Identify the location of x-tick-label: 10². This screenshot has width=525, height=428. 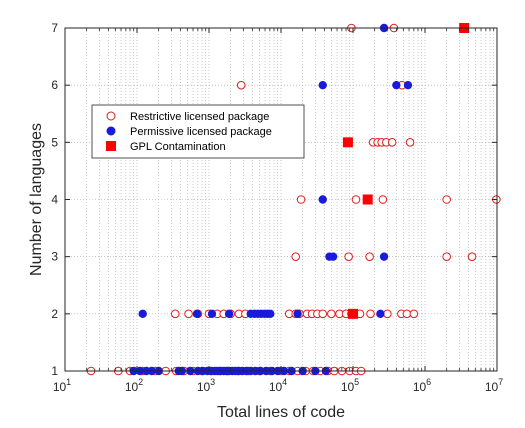
(134, 385).